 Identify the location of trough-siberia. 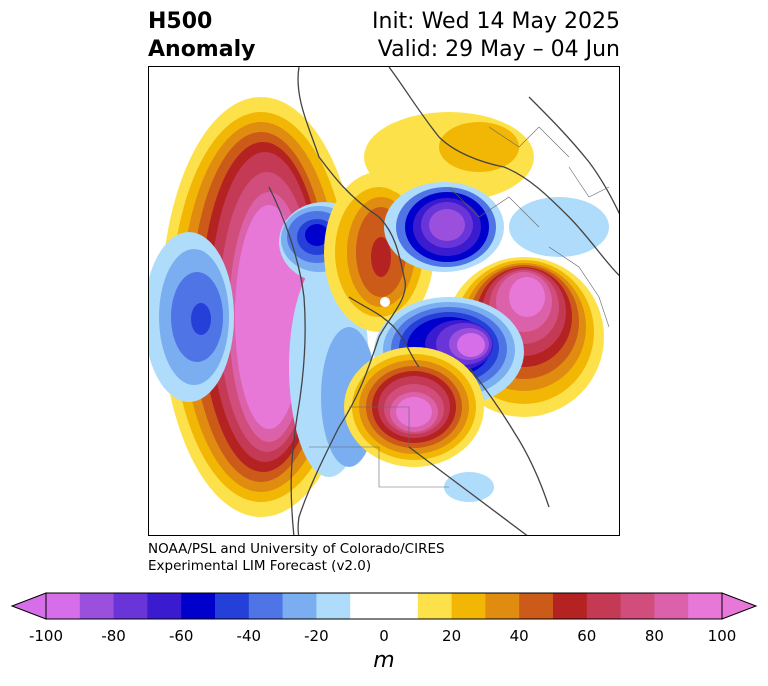
(559, 227).